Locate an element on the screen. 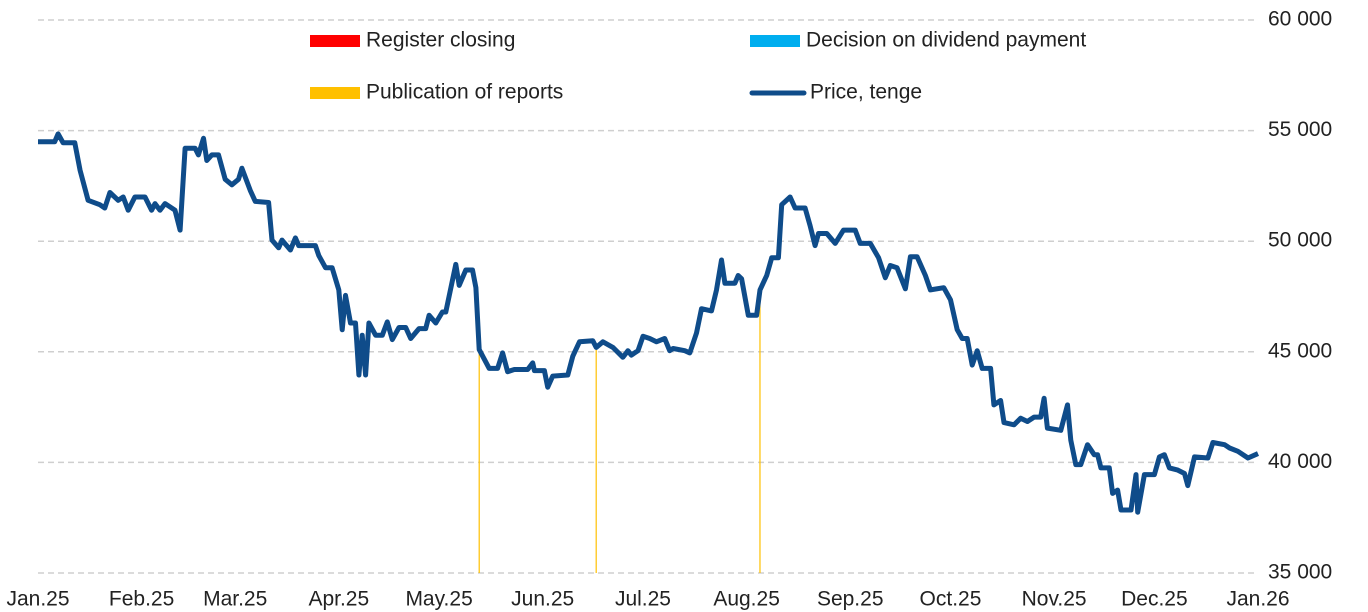 Image resolution: width=1368 pixels, height=612 pixels. x-tick-label: Oct.25 is located at coordinates (951, 599).